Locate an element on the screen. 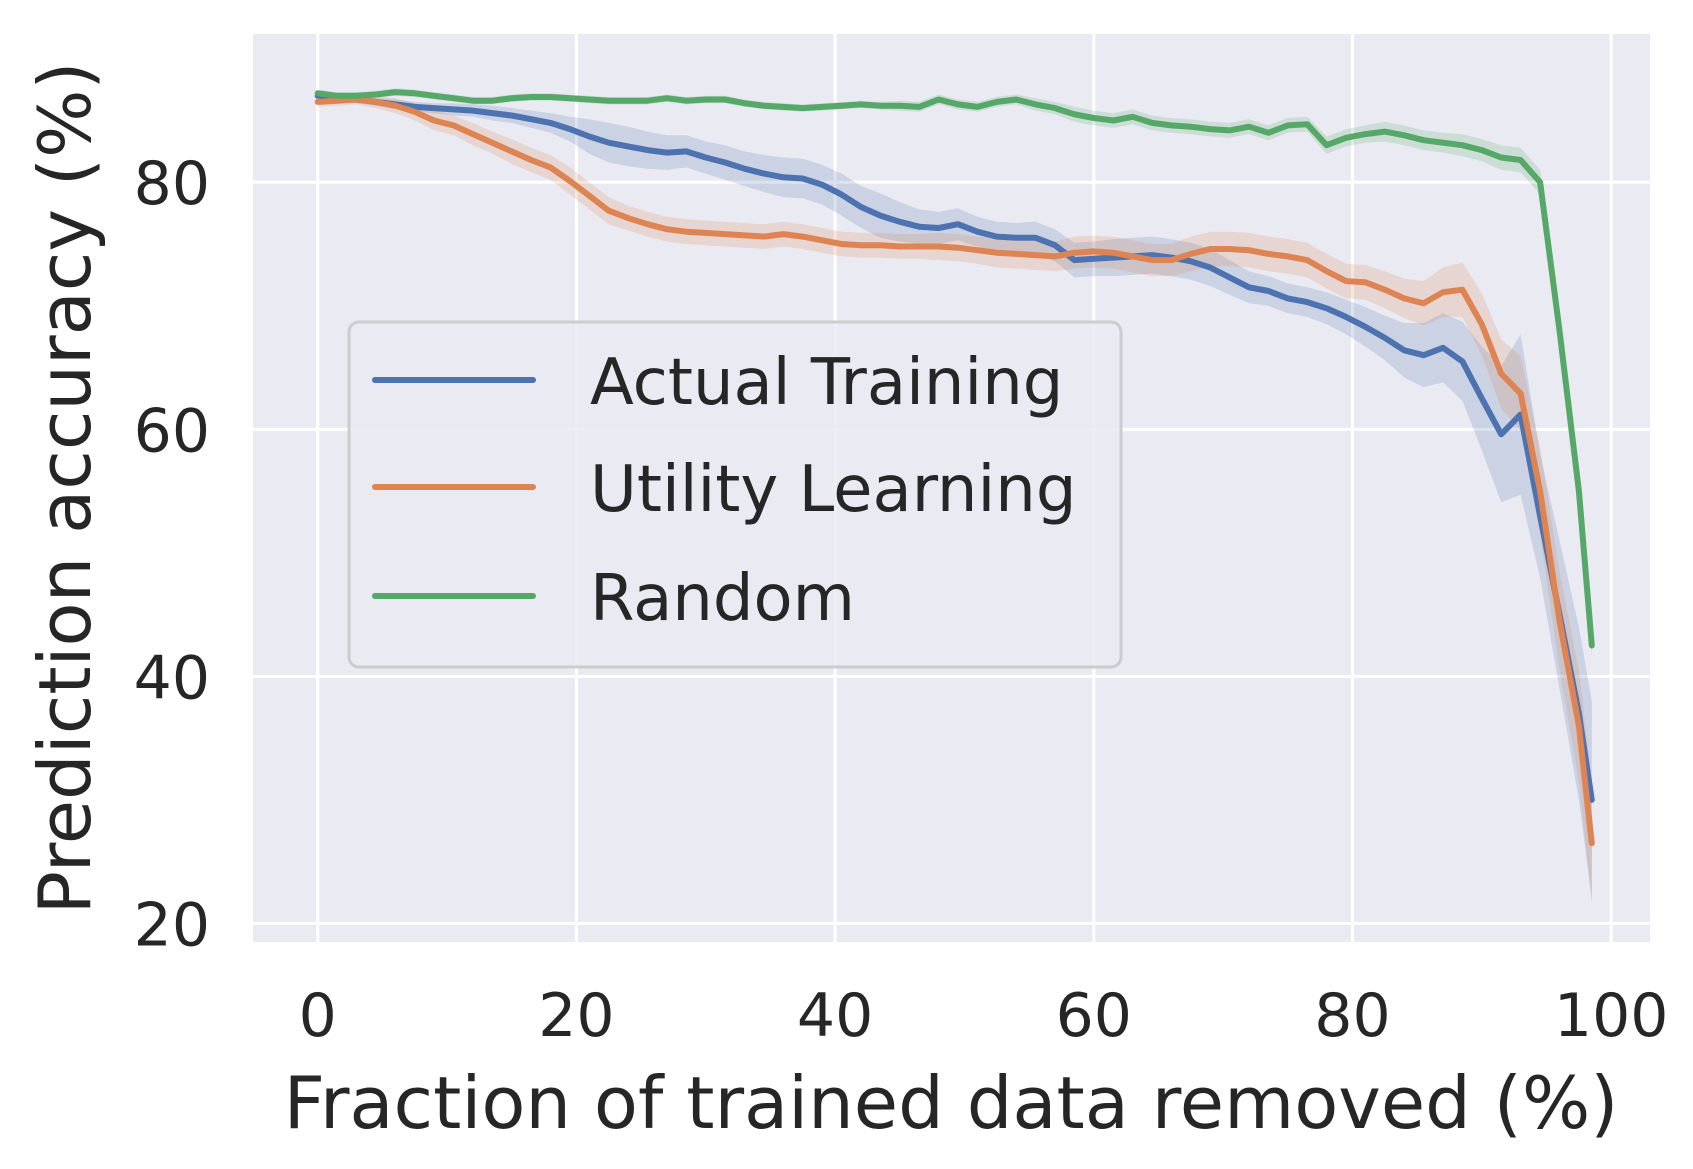  x-tick-label: 0 is located at coordinates (318, 1016).